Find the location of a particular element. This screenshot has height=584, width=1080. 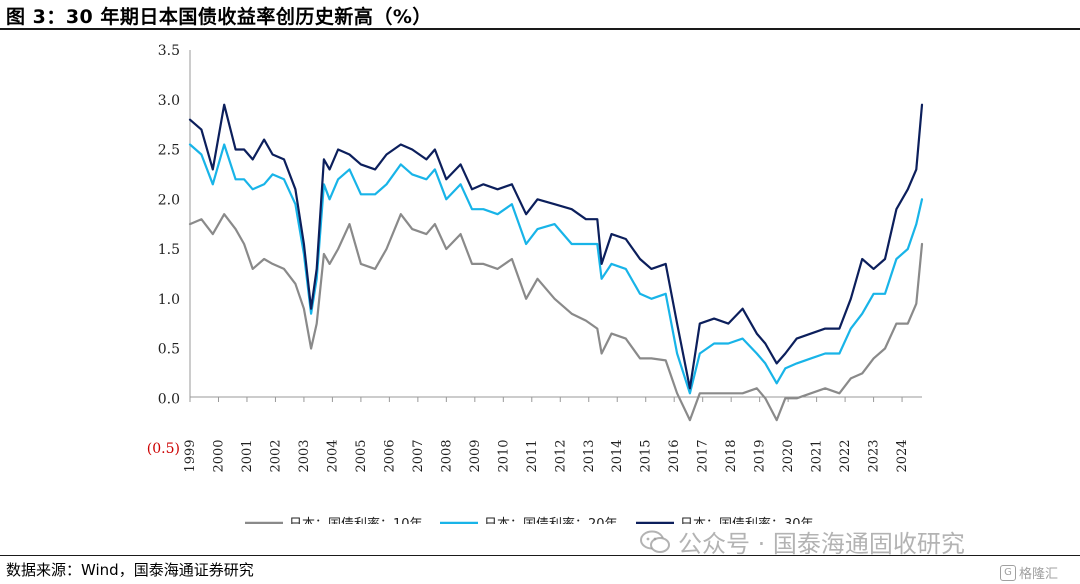

badge: G 格隆汇 is located at coordinates (1029, 572).